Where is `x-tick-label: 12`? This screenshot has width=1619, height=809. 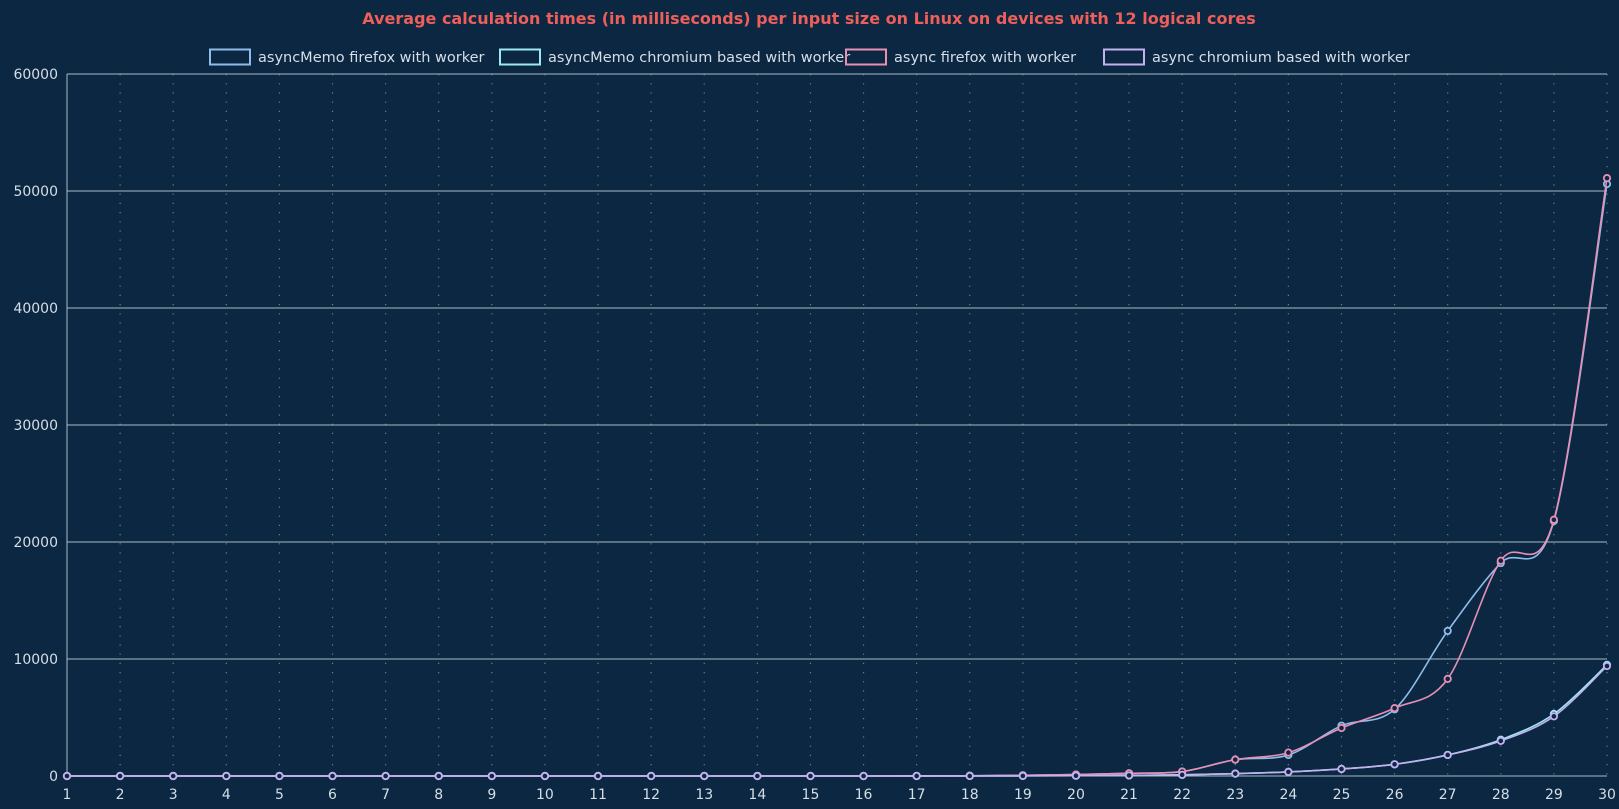
x-tick-label: 12 is located at coordinates (651, 795).